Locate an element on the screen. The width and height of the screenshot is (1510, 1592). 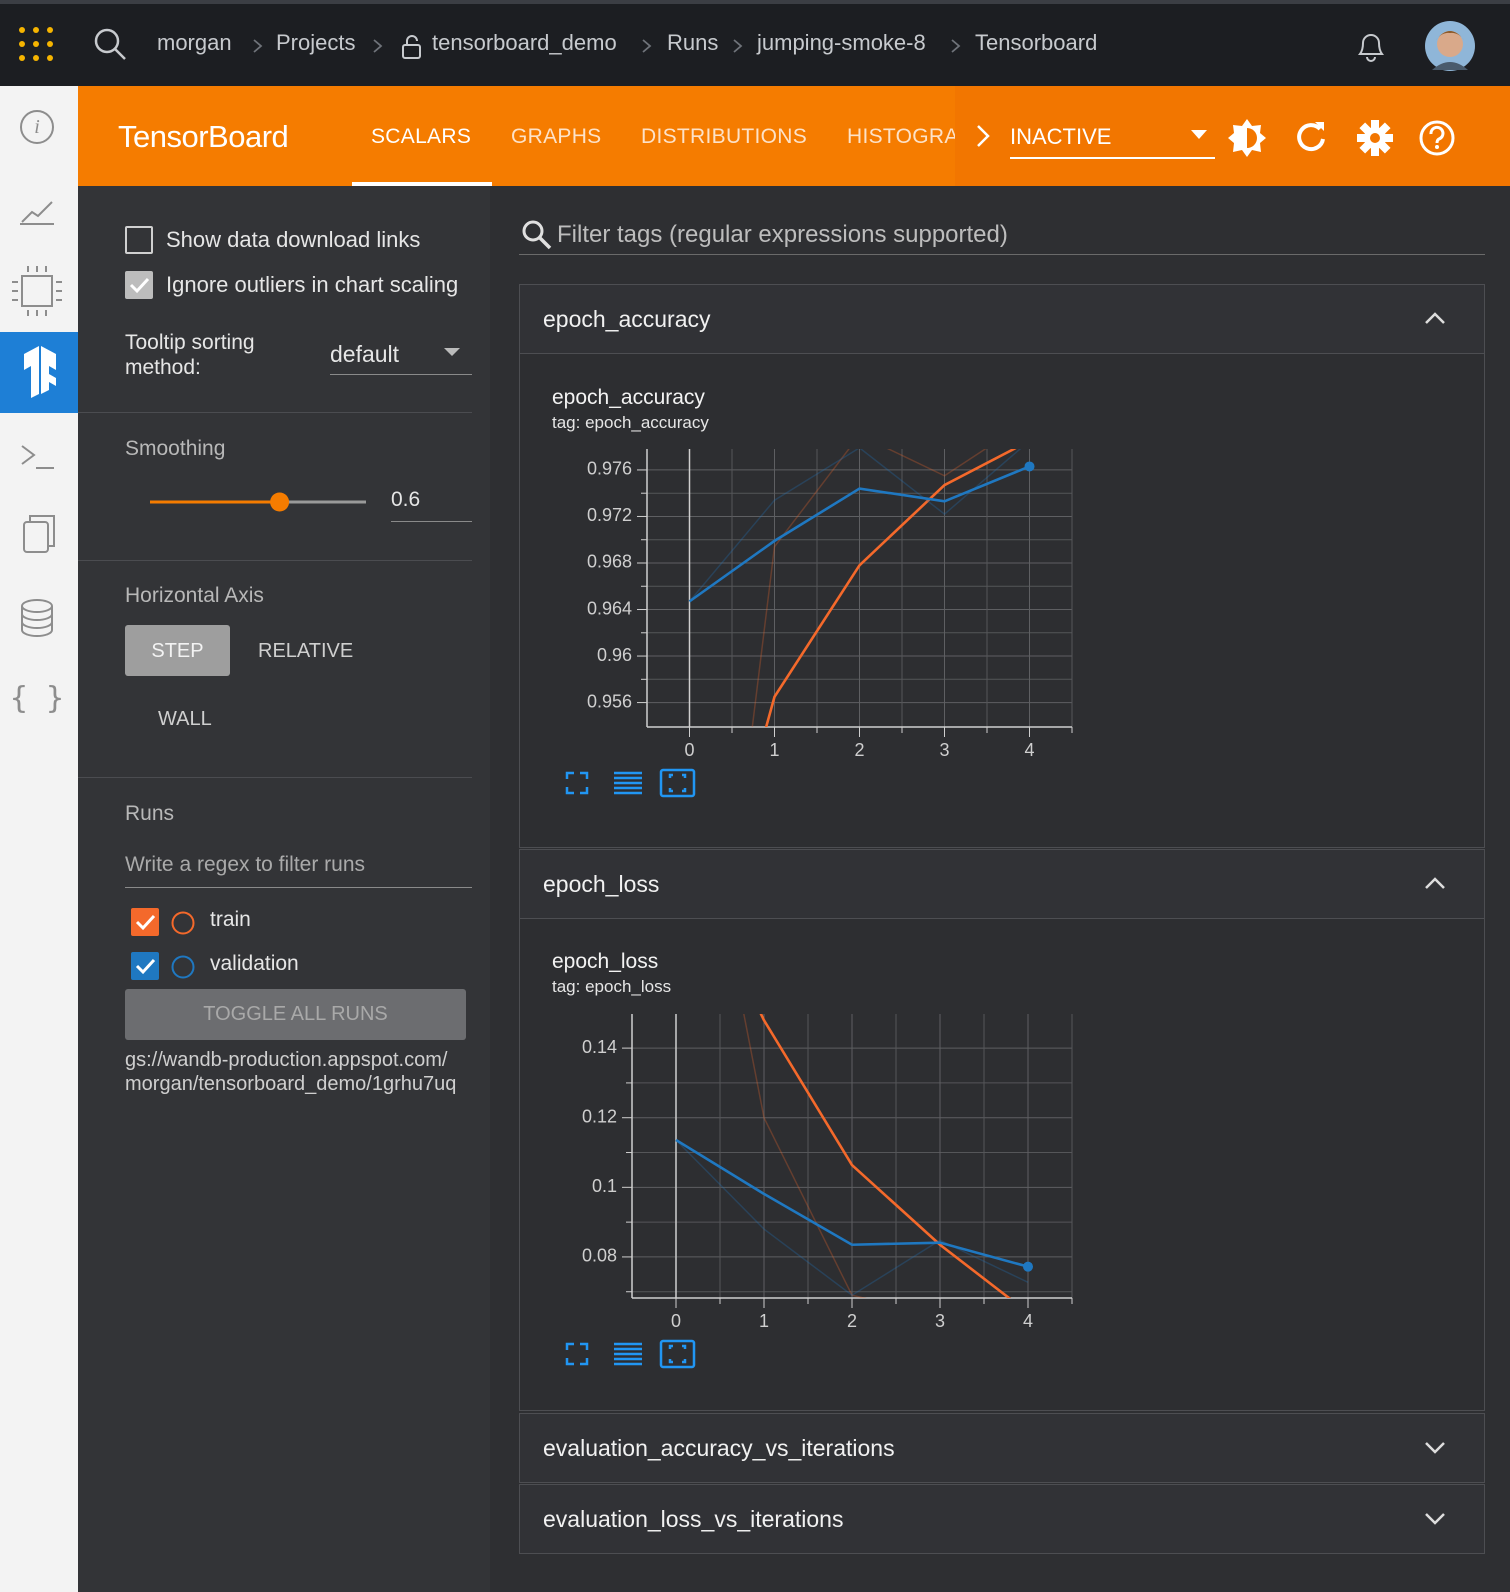
theme-icon is located at coordinates (1247, 138).